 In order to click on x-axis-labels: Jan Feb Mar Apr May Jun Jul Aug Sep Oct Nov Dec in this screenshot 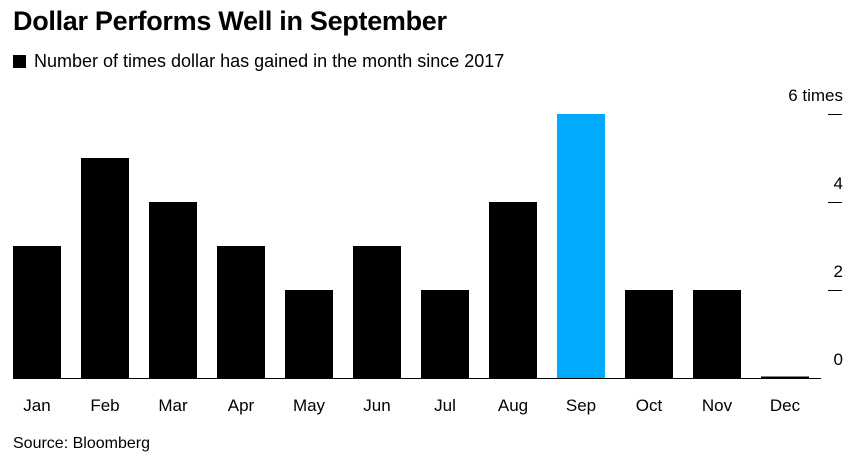, I will do `click(411, 405)`.